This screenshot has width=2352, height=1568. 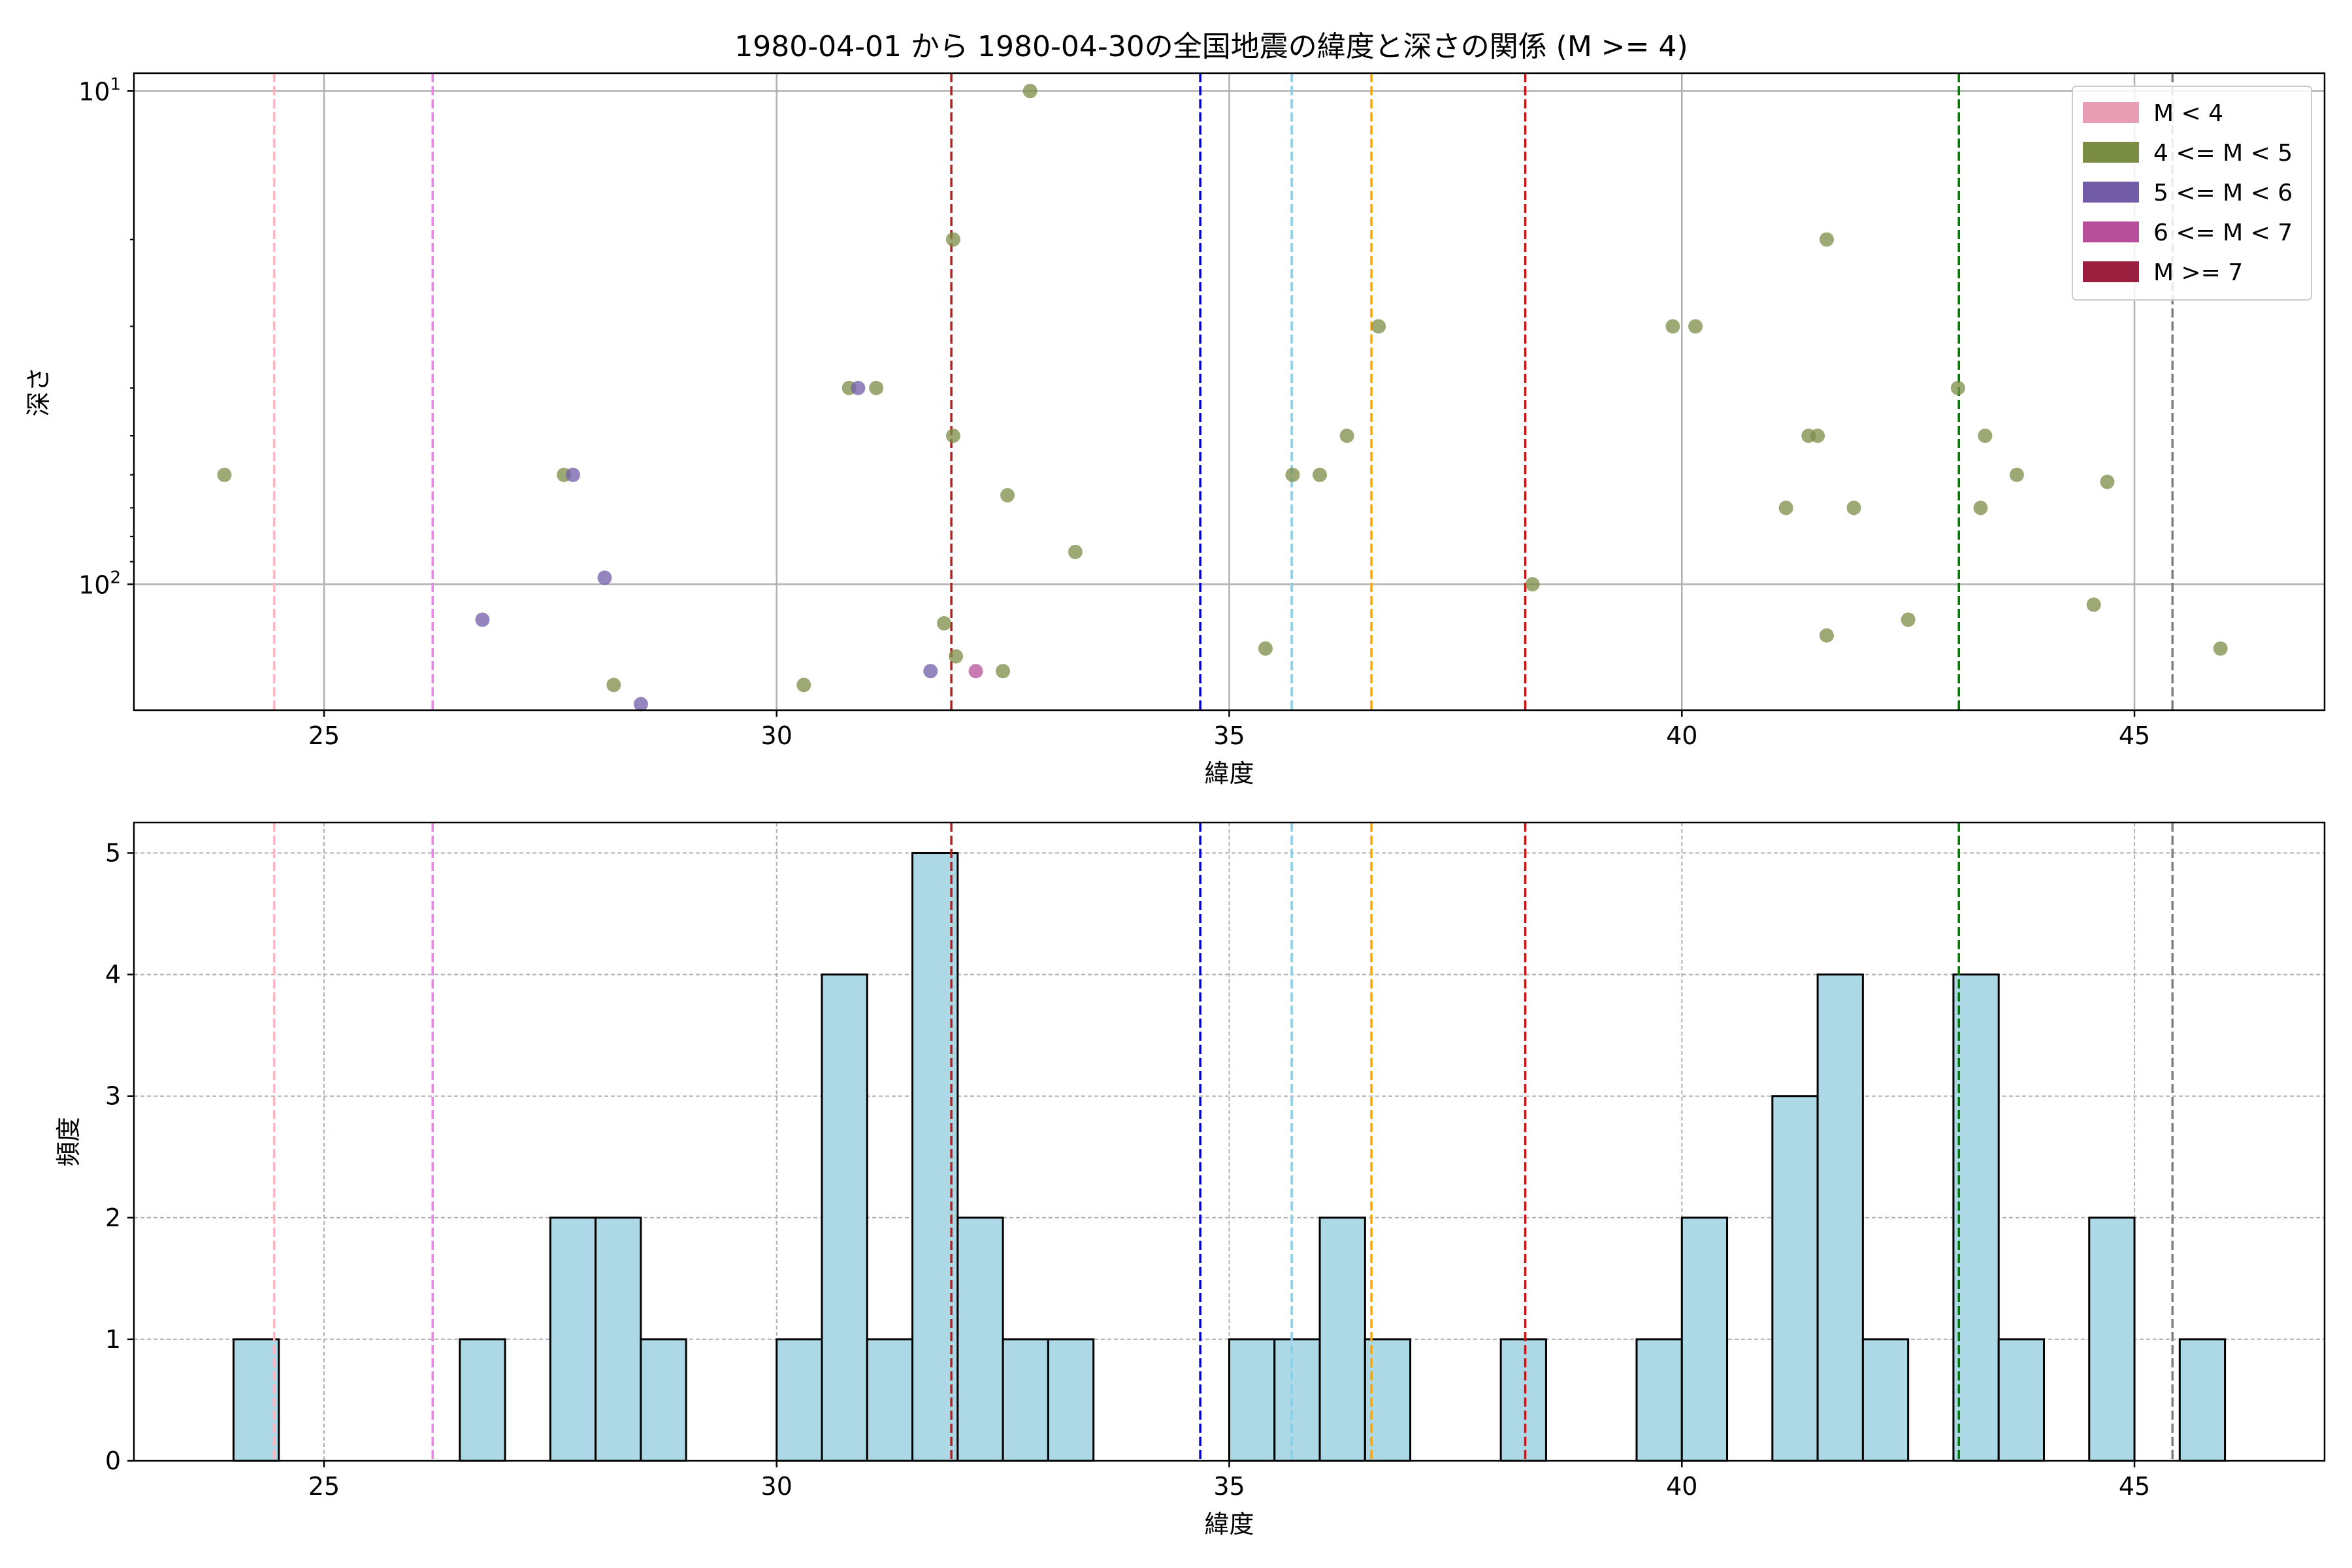 What do you see at coordinates (113, 1339) in the screenshot?
I see `histogram-y-tick-label: 1` at bounding box center [113, 1339].